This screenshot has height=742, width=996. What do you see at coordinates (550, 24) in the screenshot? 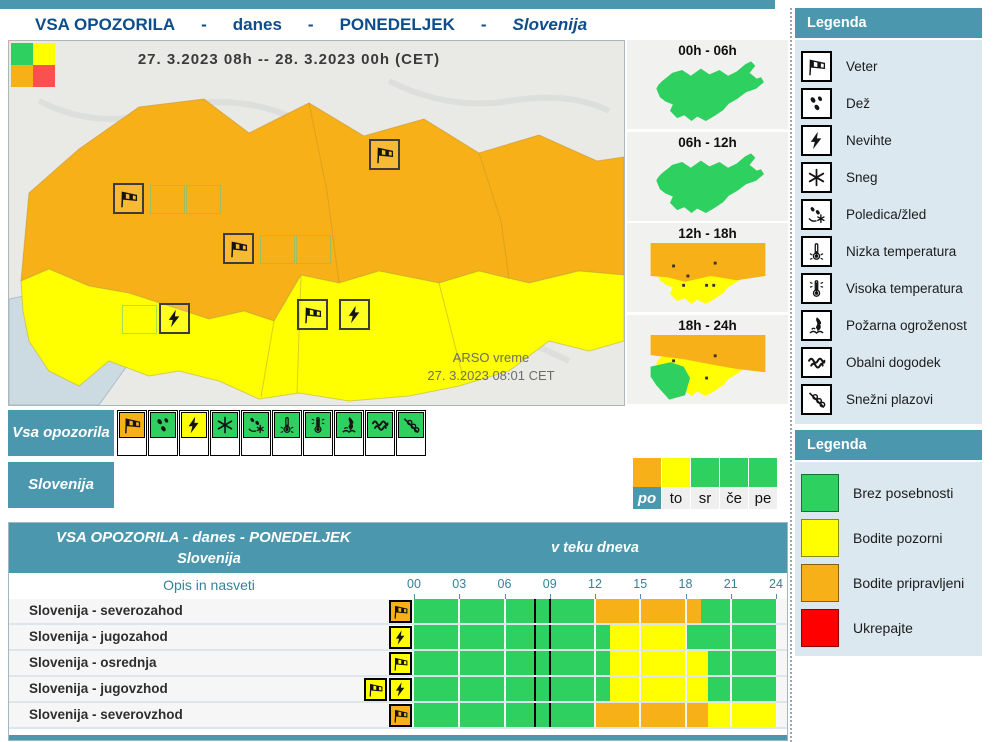
I see `title-part-region: Slovenija` at bounding box center [550, 24].